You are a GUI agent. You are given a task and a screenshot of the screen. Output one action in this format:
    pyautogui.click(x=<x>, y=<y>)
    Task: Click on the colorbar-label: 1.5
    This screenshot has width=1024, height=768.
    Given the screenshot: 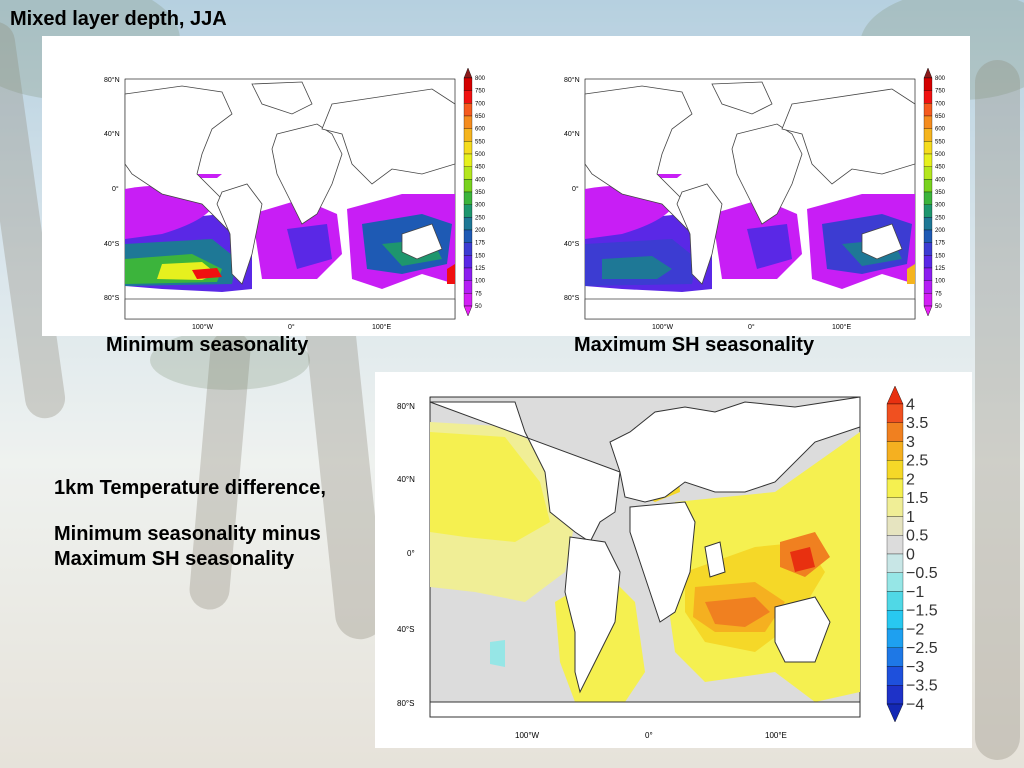 What is the action you would take?
    pyautogui.click(x=917, y=498)
    